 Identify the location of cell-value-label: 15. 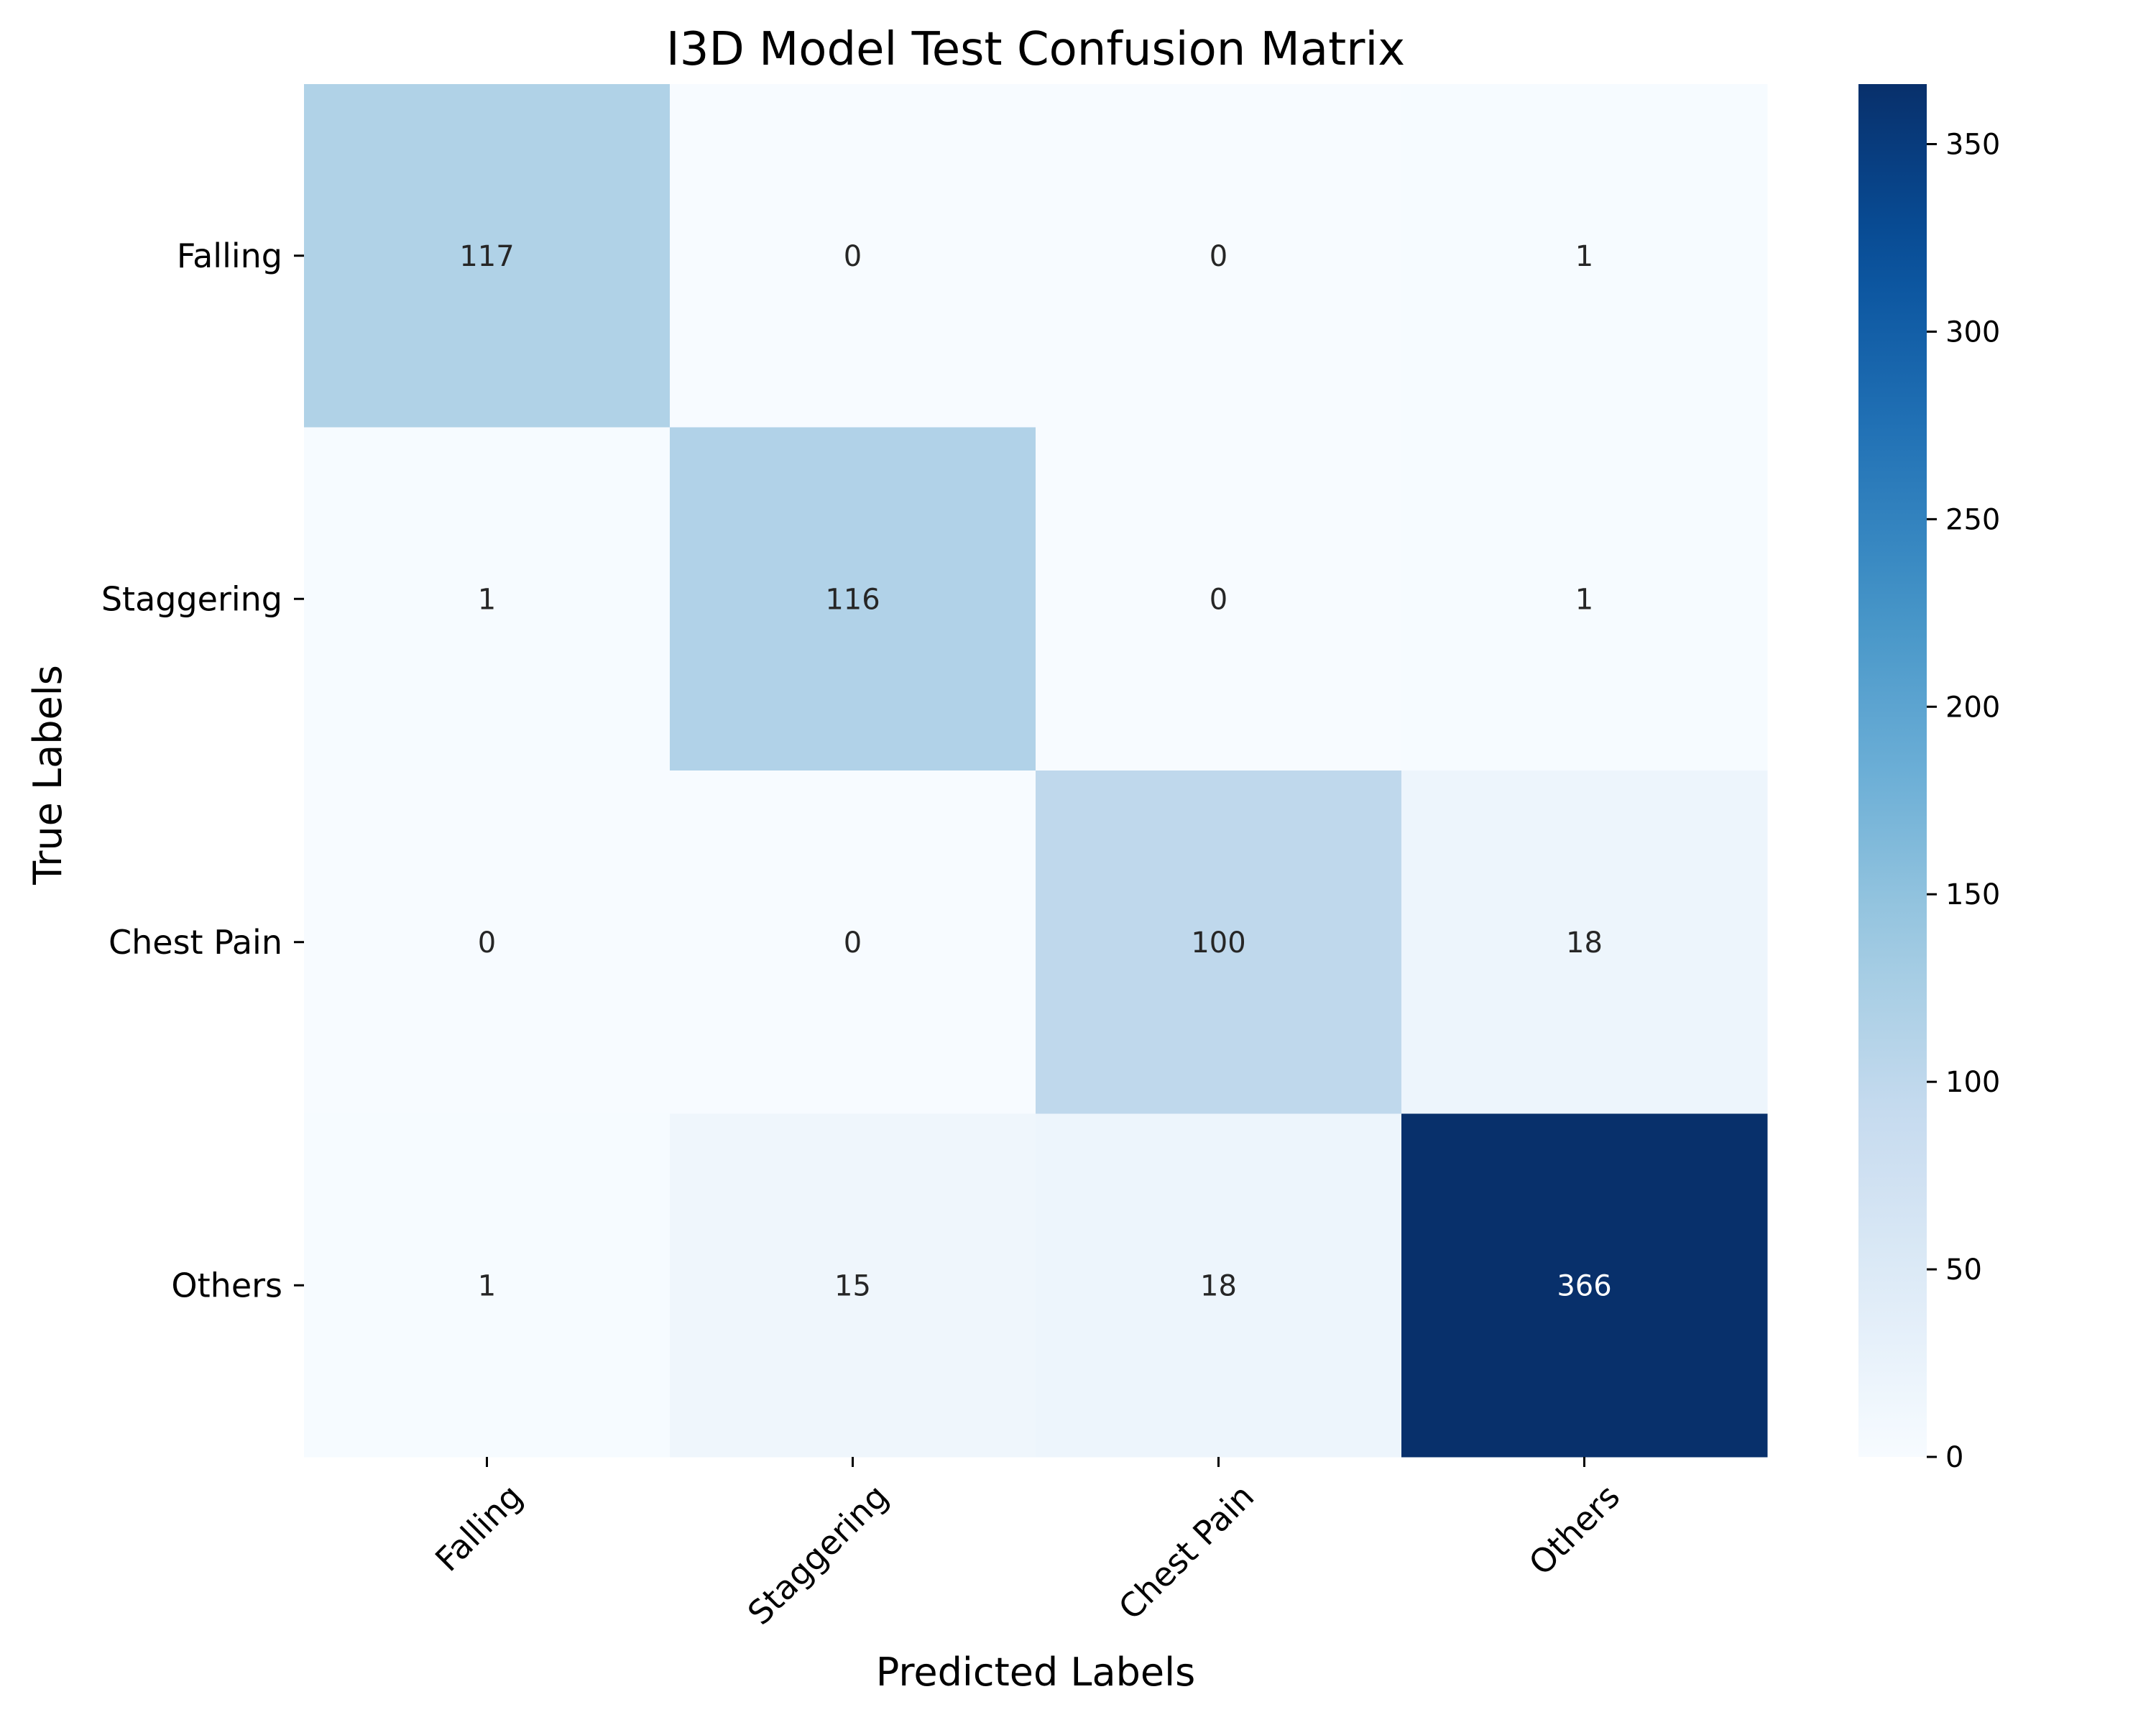
(852, 1285).